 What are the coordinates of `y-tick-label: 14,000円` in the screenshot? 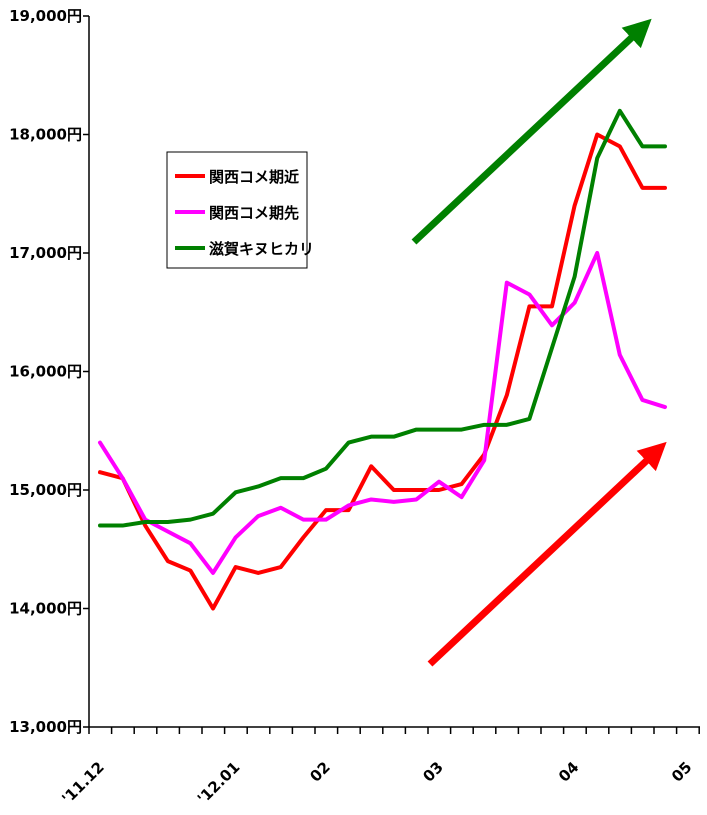 It's located at (45, 609).